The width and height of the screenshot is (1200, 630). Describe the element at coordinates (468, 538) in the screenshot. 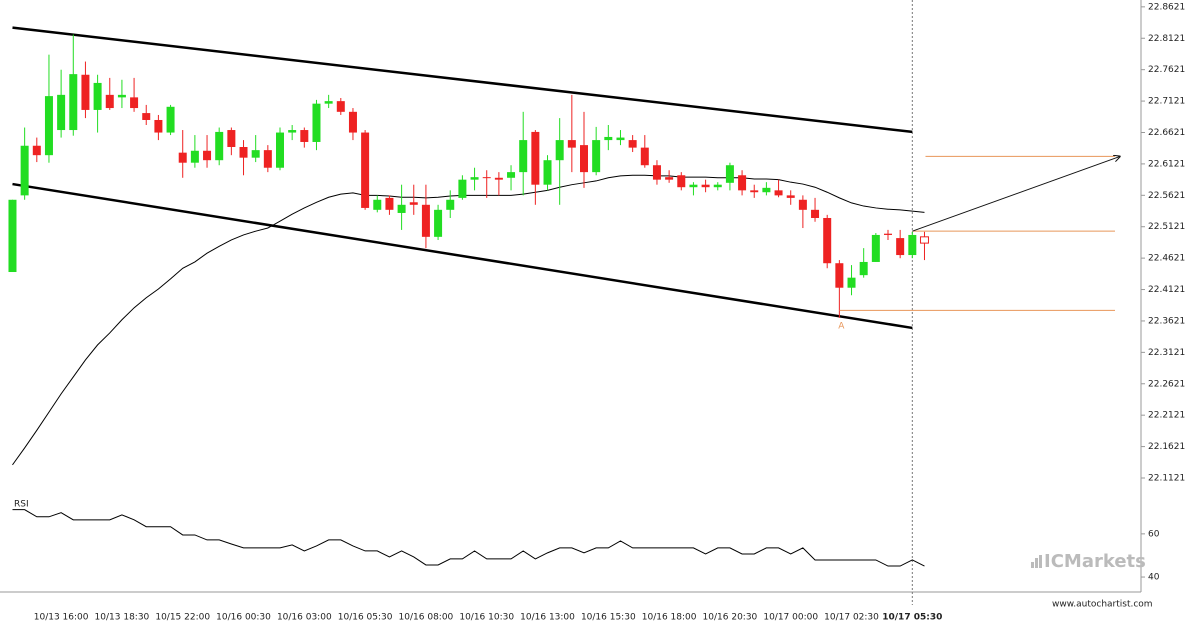

I see `rsi-line` at that location.